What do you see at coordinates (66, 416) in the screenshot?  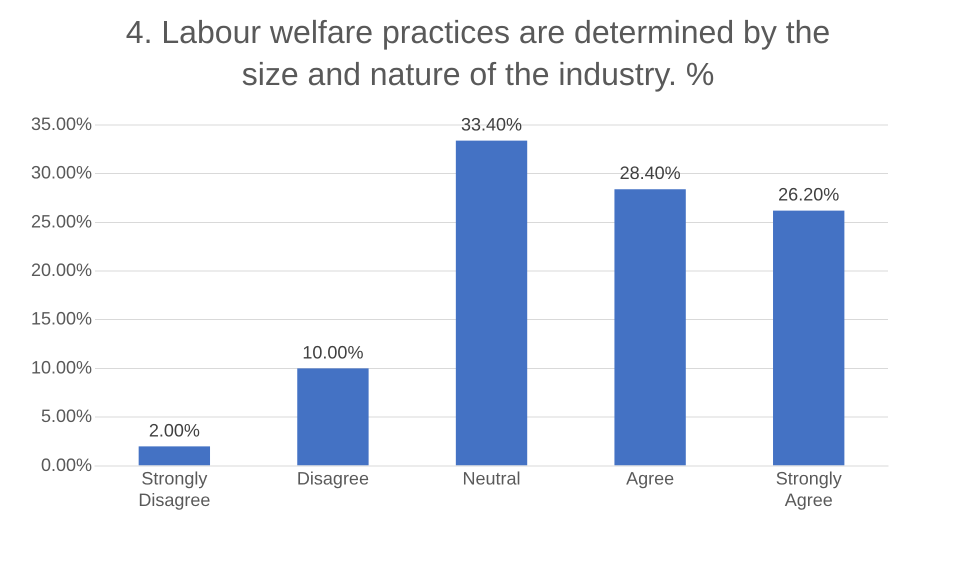 I see `y-tick-label: 5.00%` at bounding box center [66, 416].